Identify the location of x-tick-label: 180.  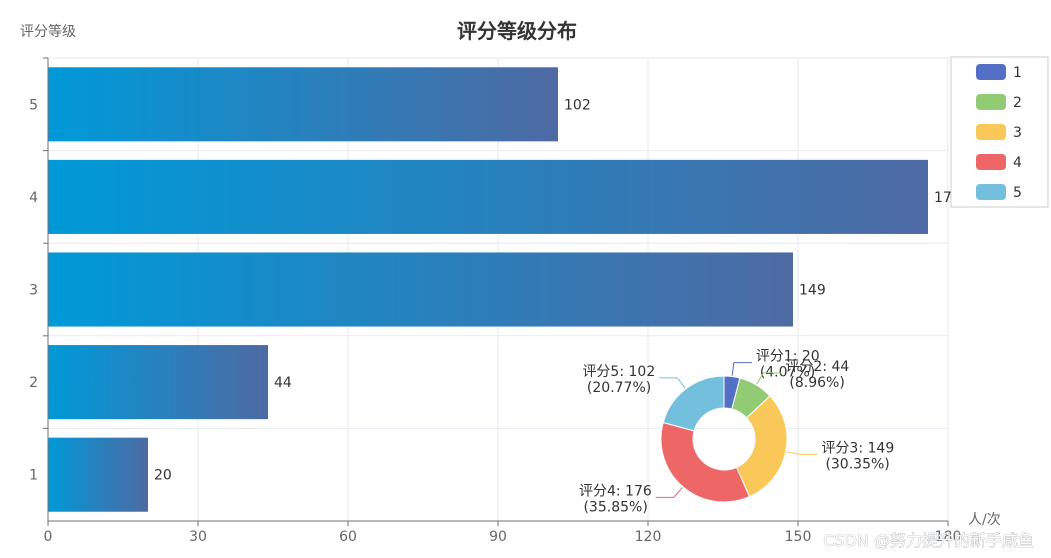
(948, 537).